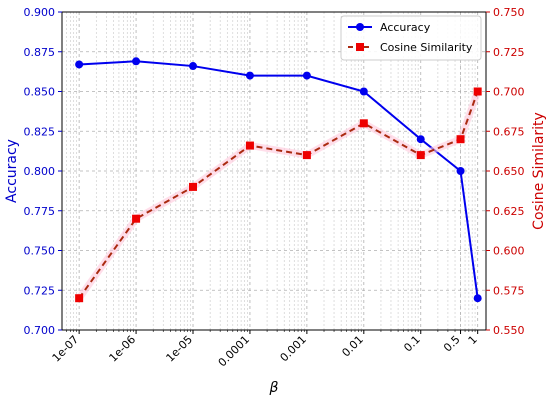 This screenshot has width=550, height=401. What do you see at coordinates (123, 349) in the screenshot?
I see `x-tick-label: 1e-06` at bounding box center [123, 349].